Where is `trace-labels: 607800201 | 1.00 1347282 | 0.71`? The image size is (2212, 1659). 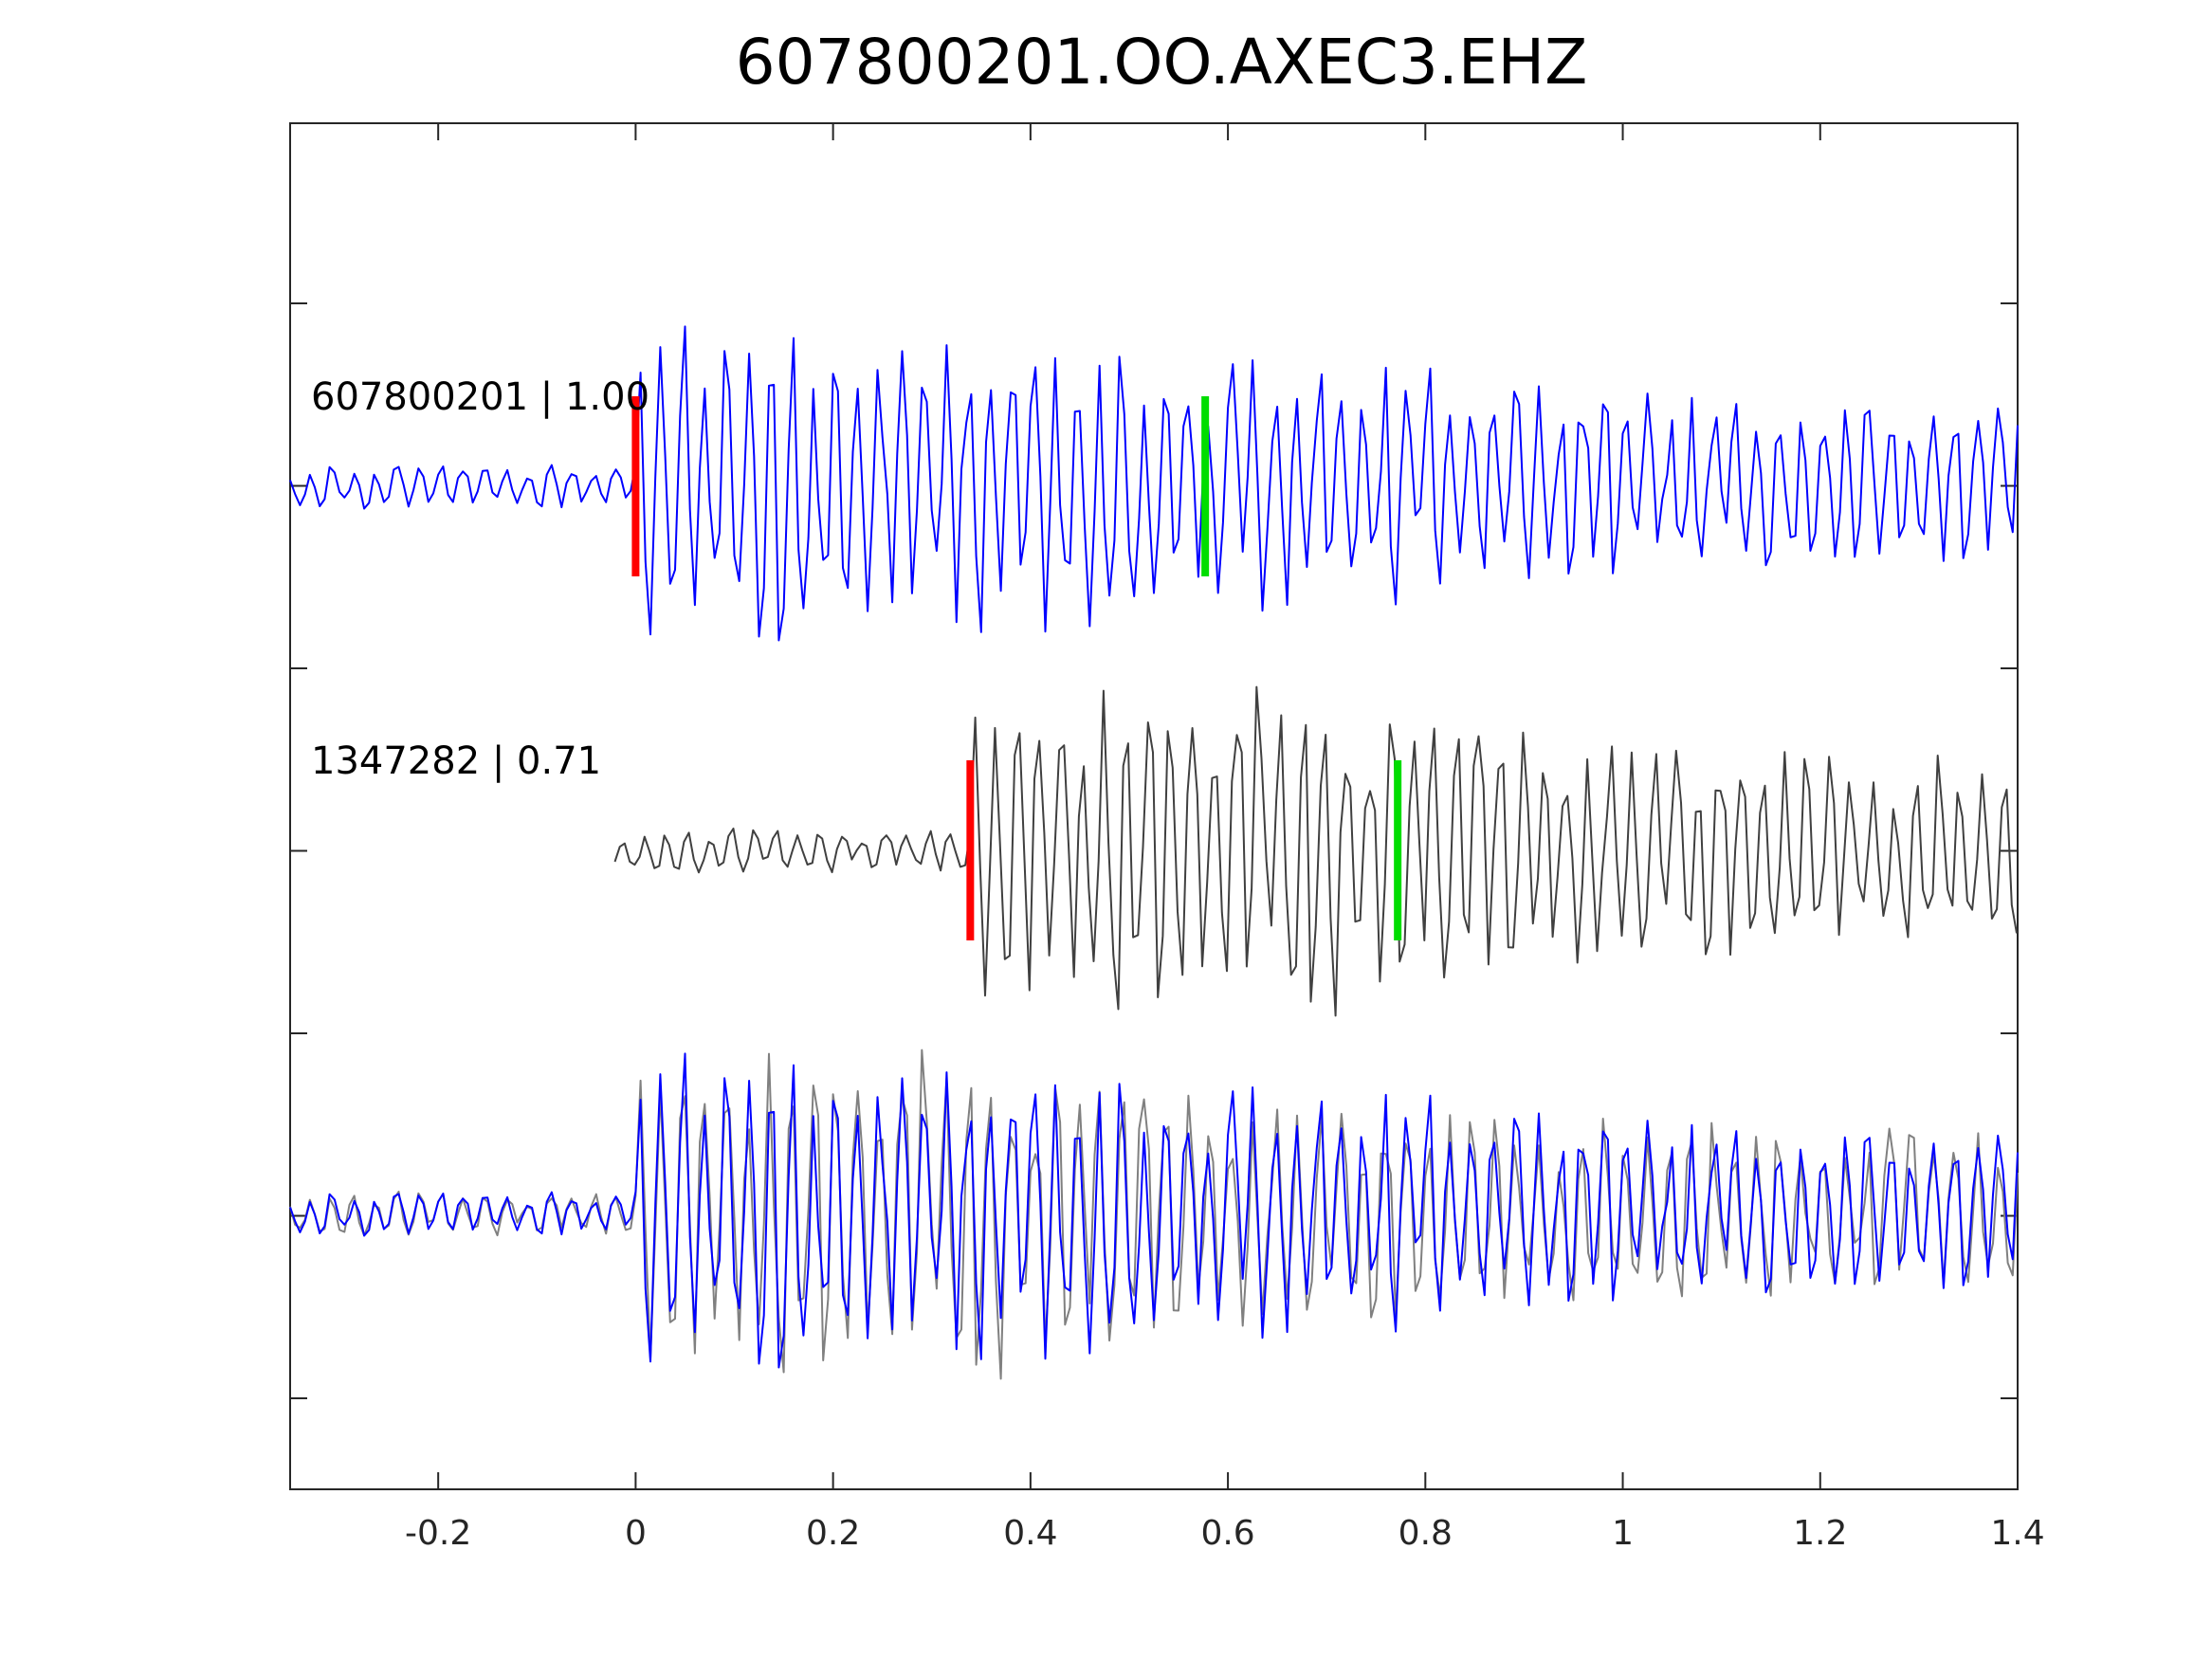
trace-labels: 607800201 | 1.00 1347282 | 0.71 is located at coordinates (480, 579).